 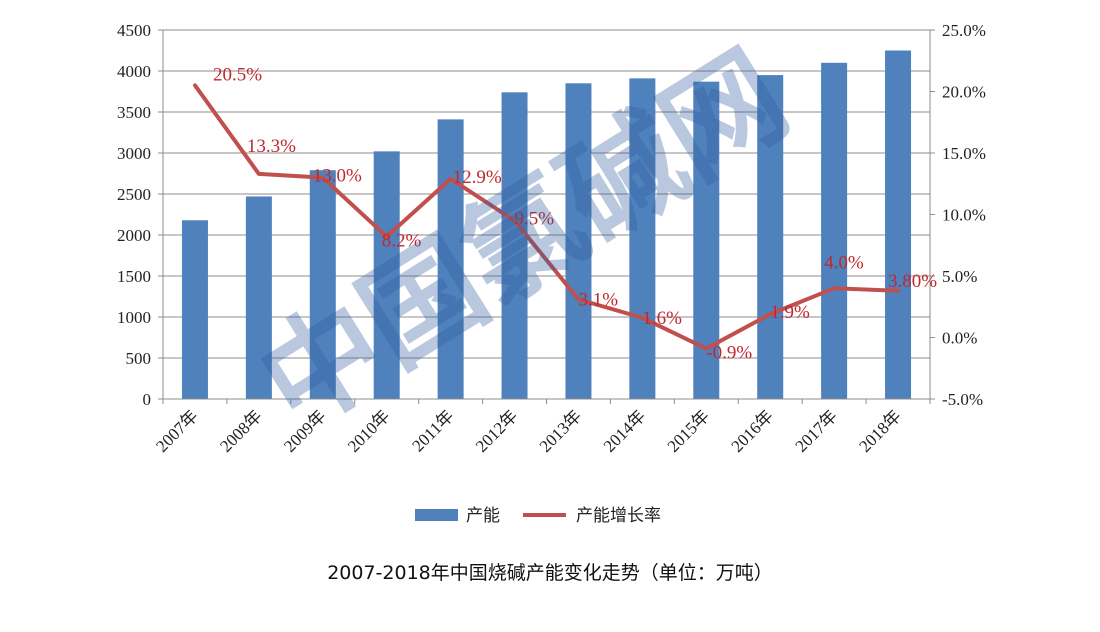 What do you see at coordinates (688, 430) in the screenshot?
I see `x-tick-label: 2015年` at bounding box center [688, 430].